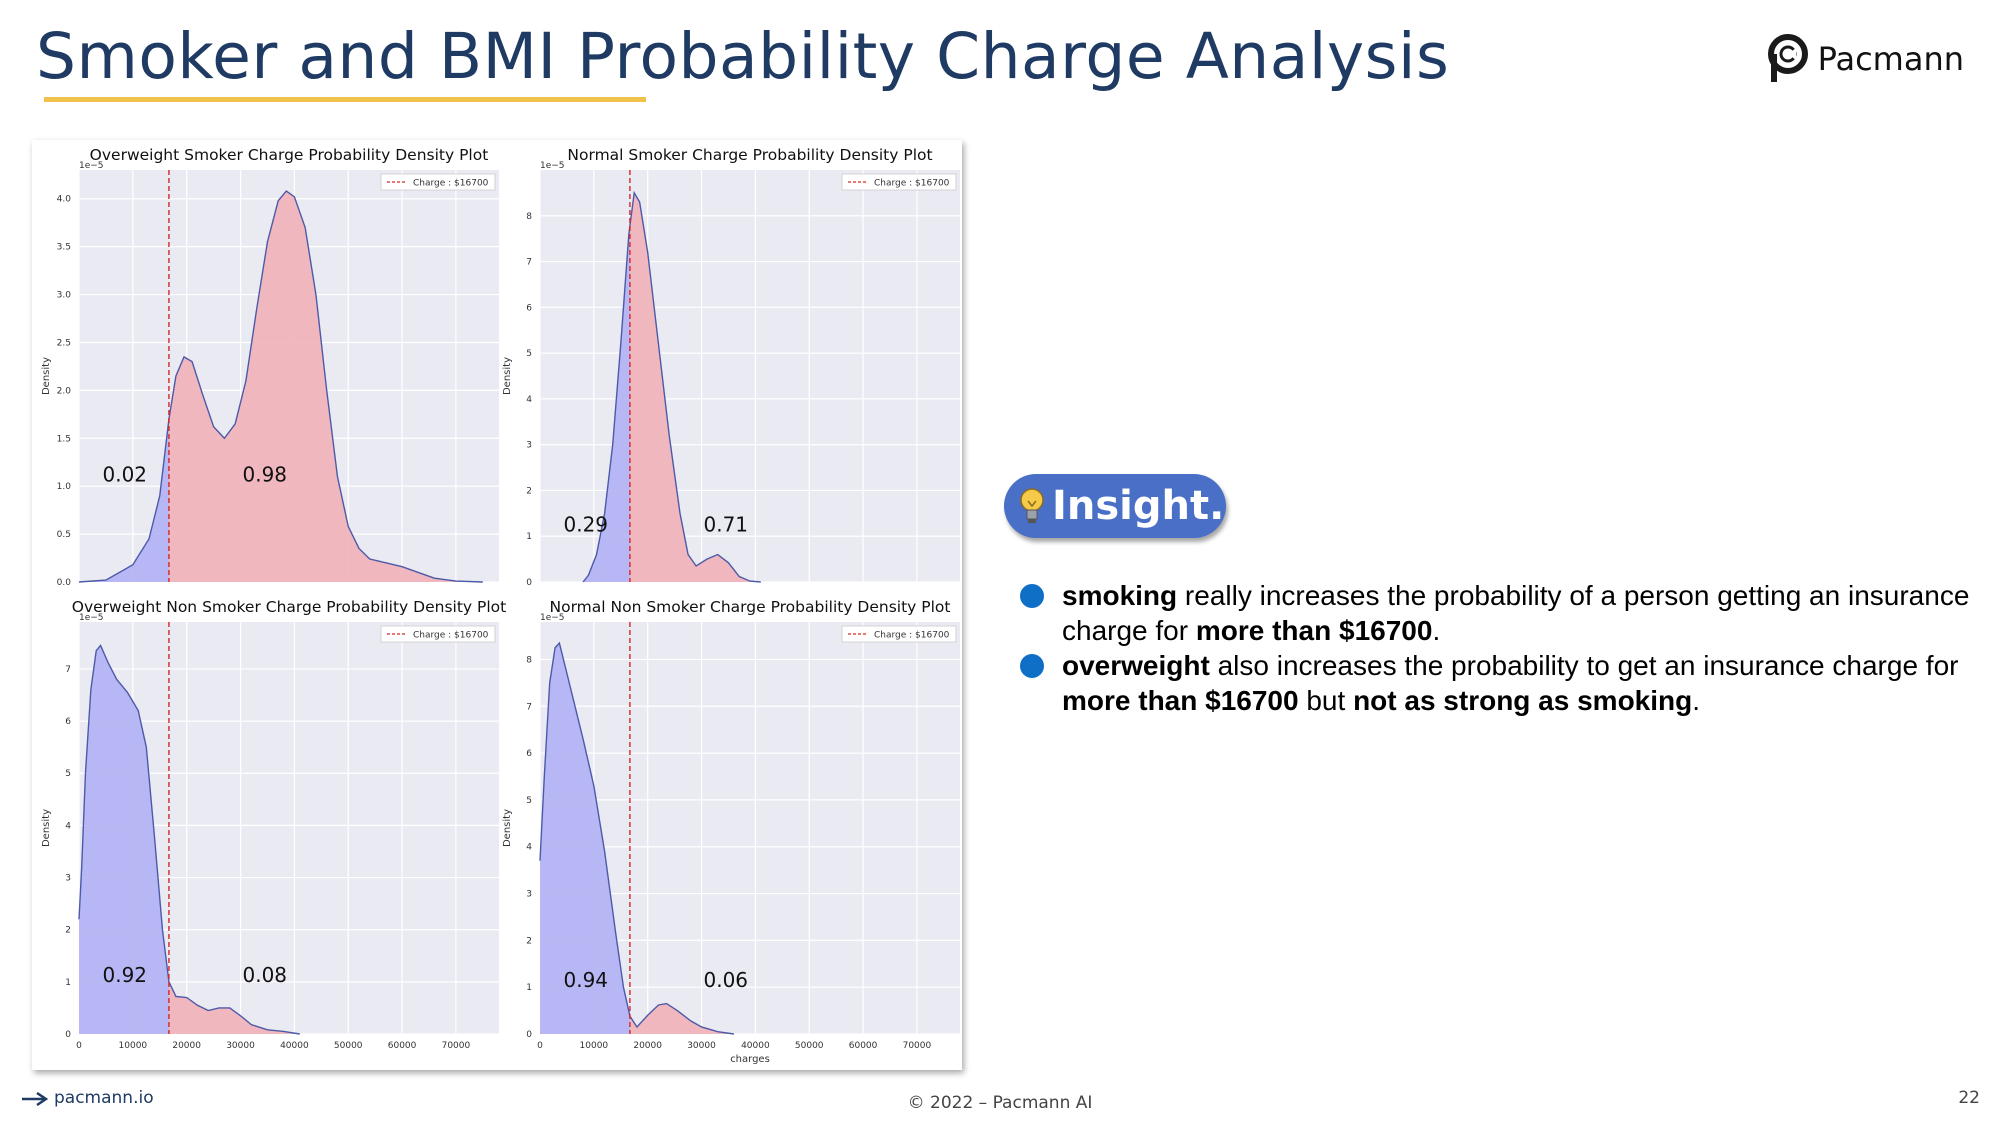  I want to click on y-tick-label: 2.5, so click(64, 343).